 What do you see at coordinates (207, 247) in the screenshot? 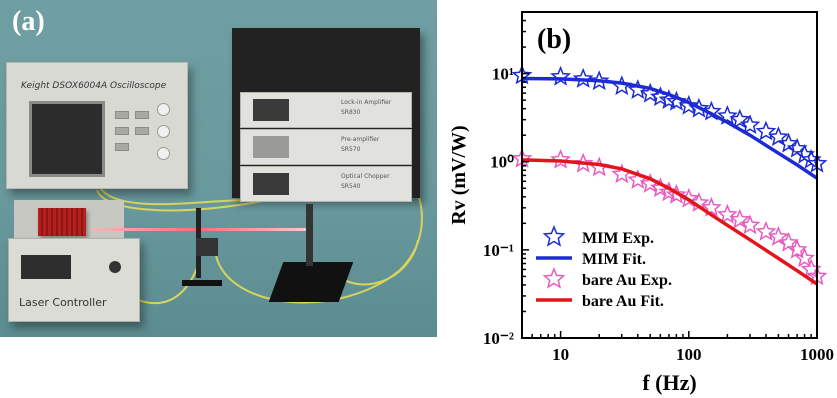
I see `sample-holder` at bounding box center [207, 247].